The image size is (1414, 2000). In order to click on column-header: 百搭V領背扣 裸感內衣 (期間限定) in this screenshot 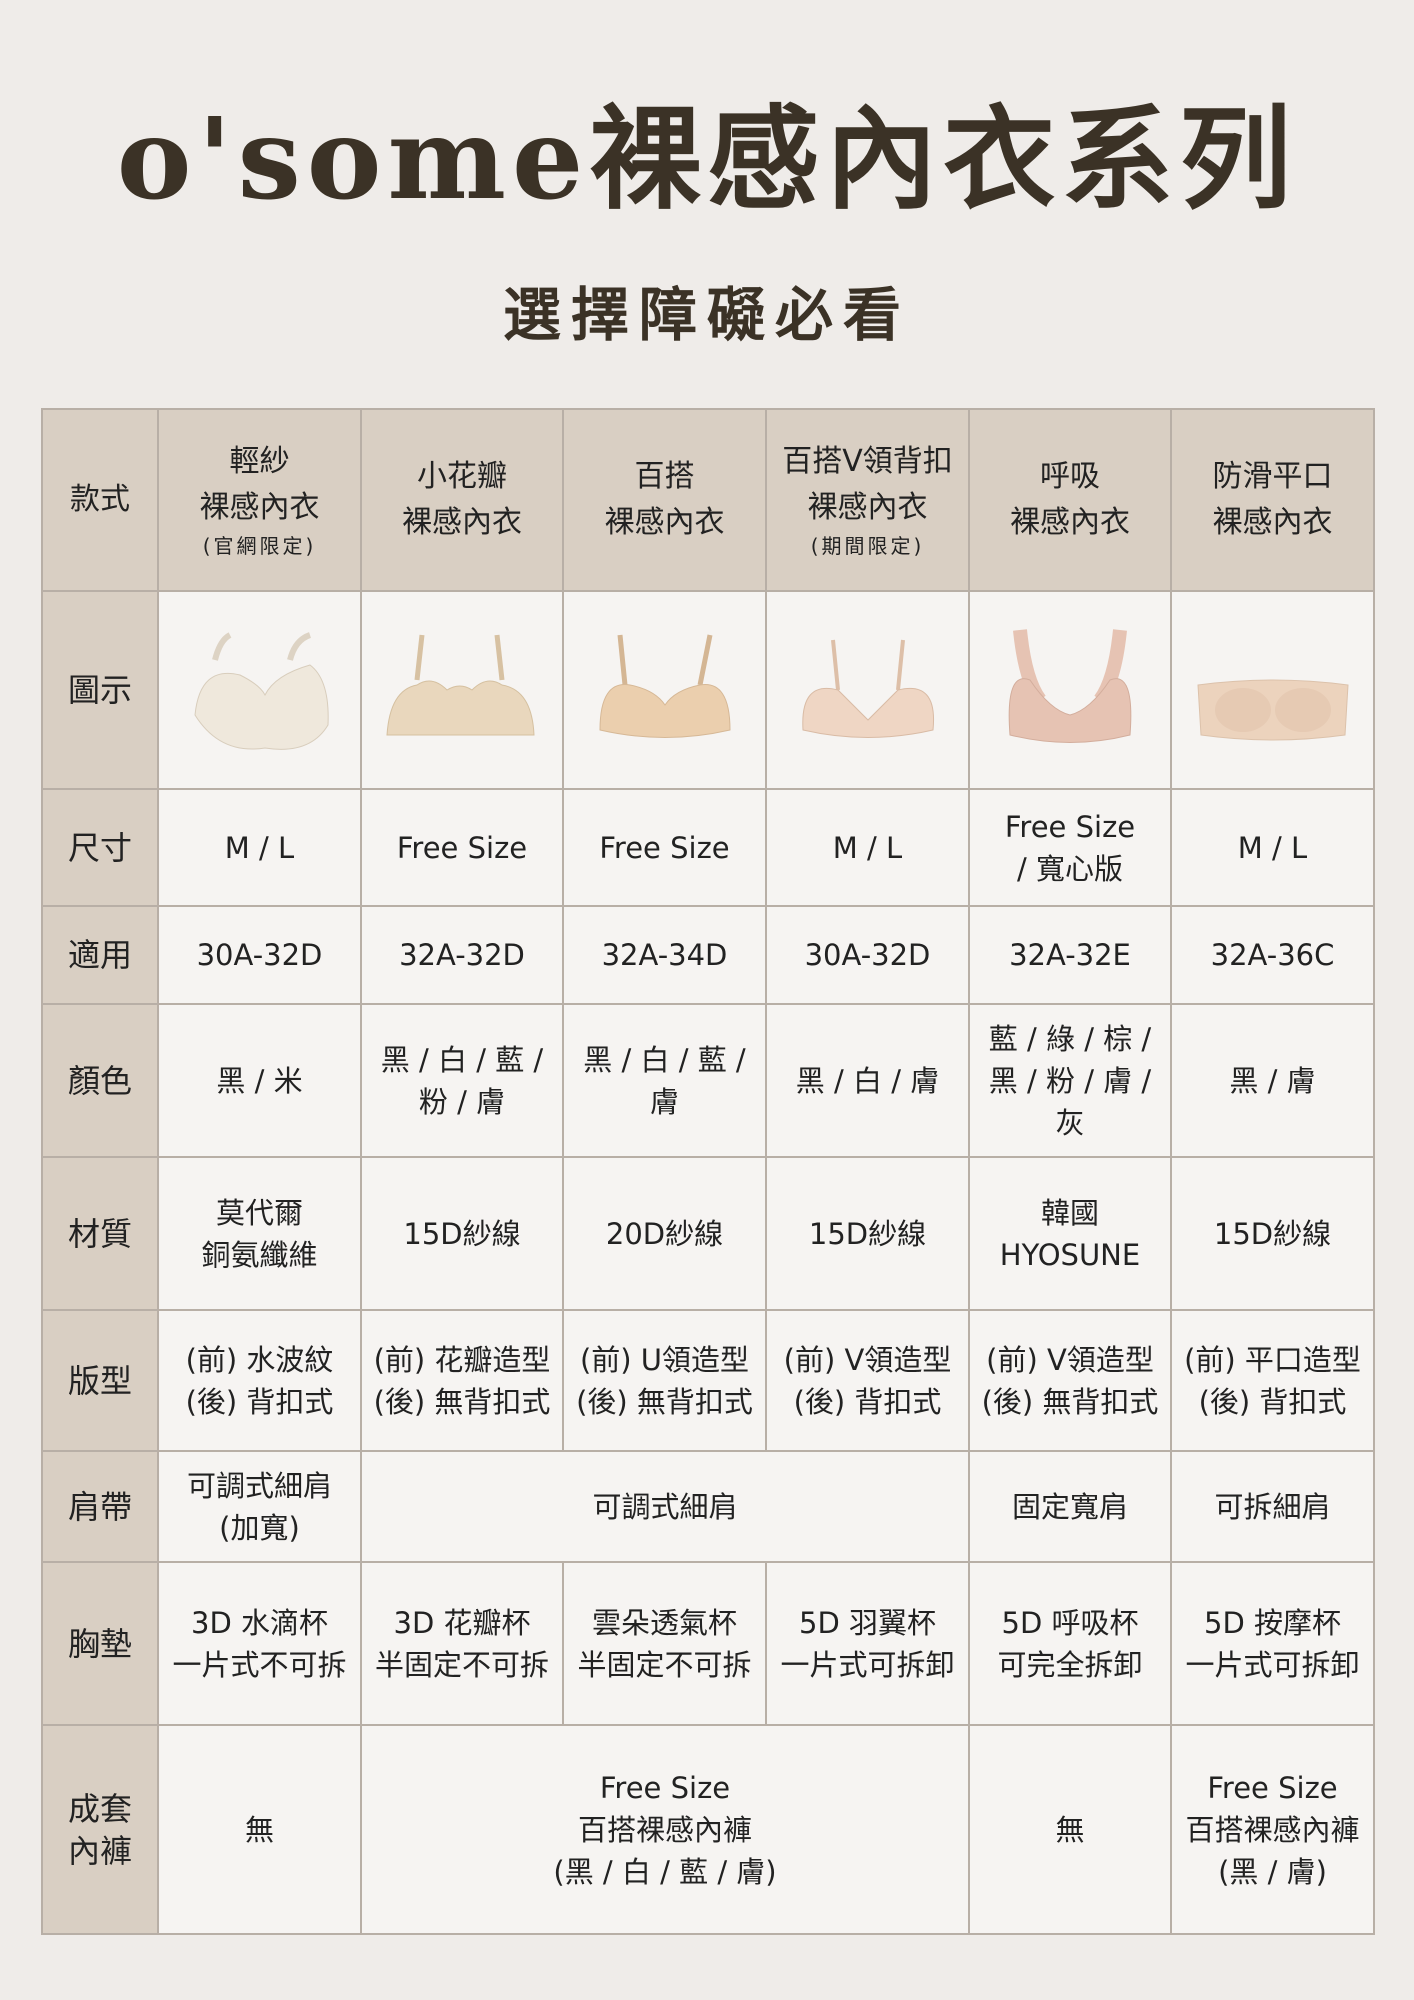, I will do `click(867, 500)`.